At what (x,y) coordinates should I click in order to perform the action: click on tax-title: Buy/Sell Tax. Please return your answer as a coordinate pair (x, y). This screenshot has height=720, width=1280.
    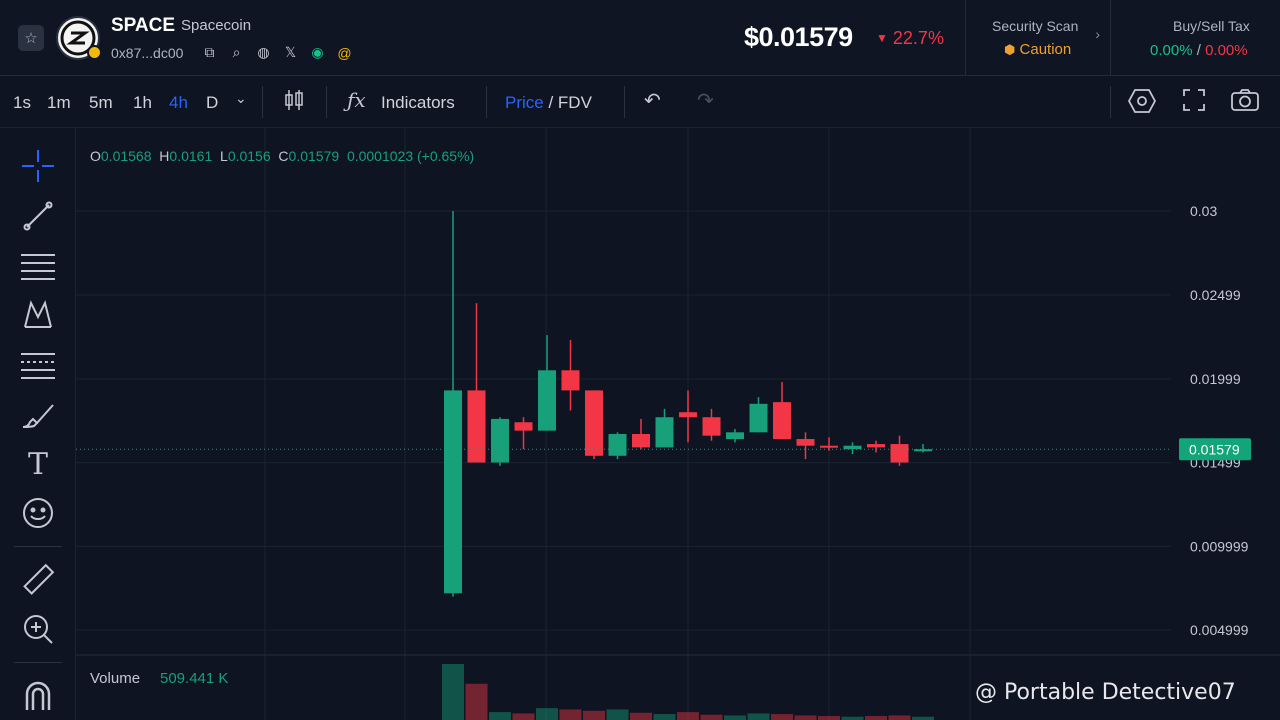
    Looking at the image, I should click on (1211, 26).